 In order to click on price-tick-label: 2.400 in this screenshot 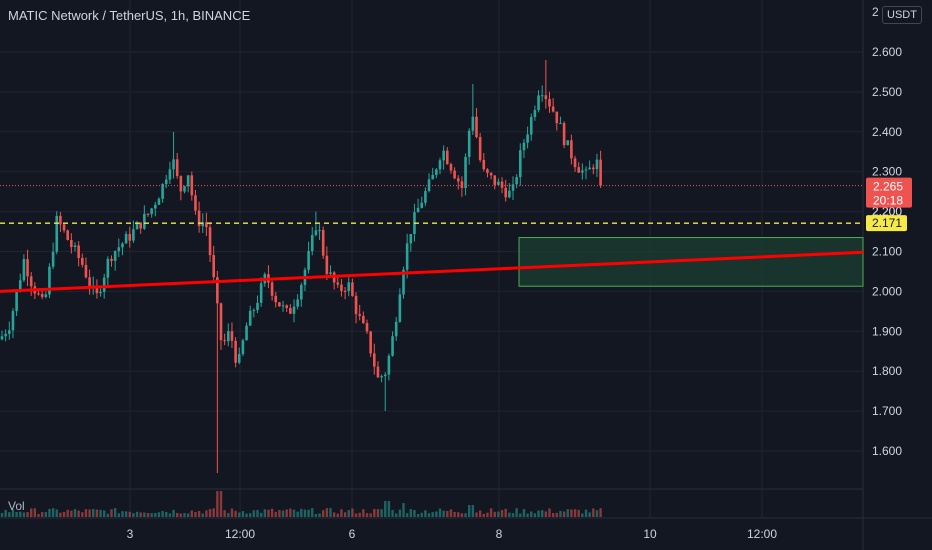, I will do `click(887, 132)`.